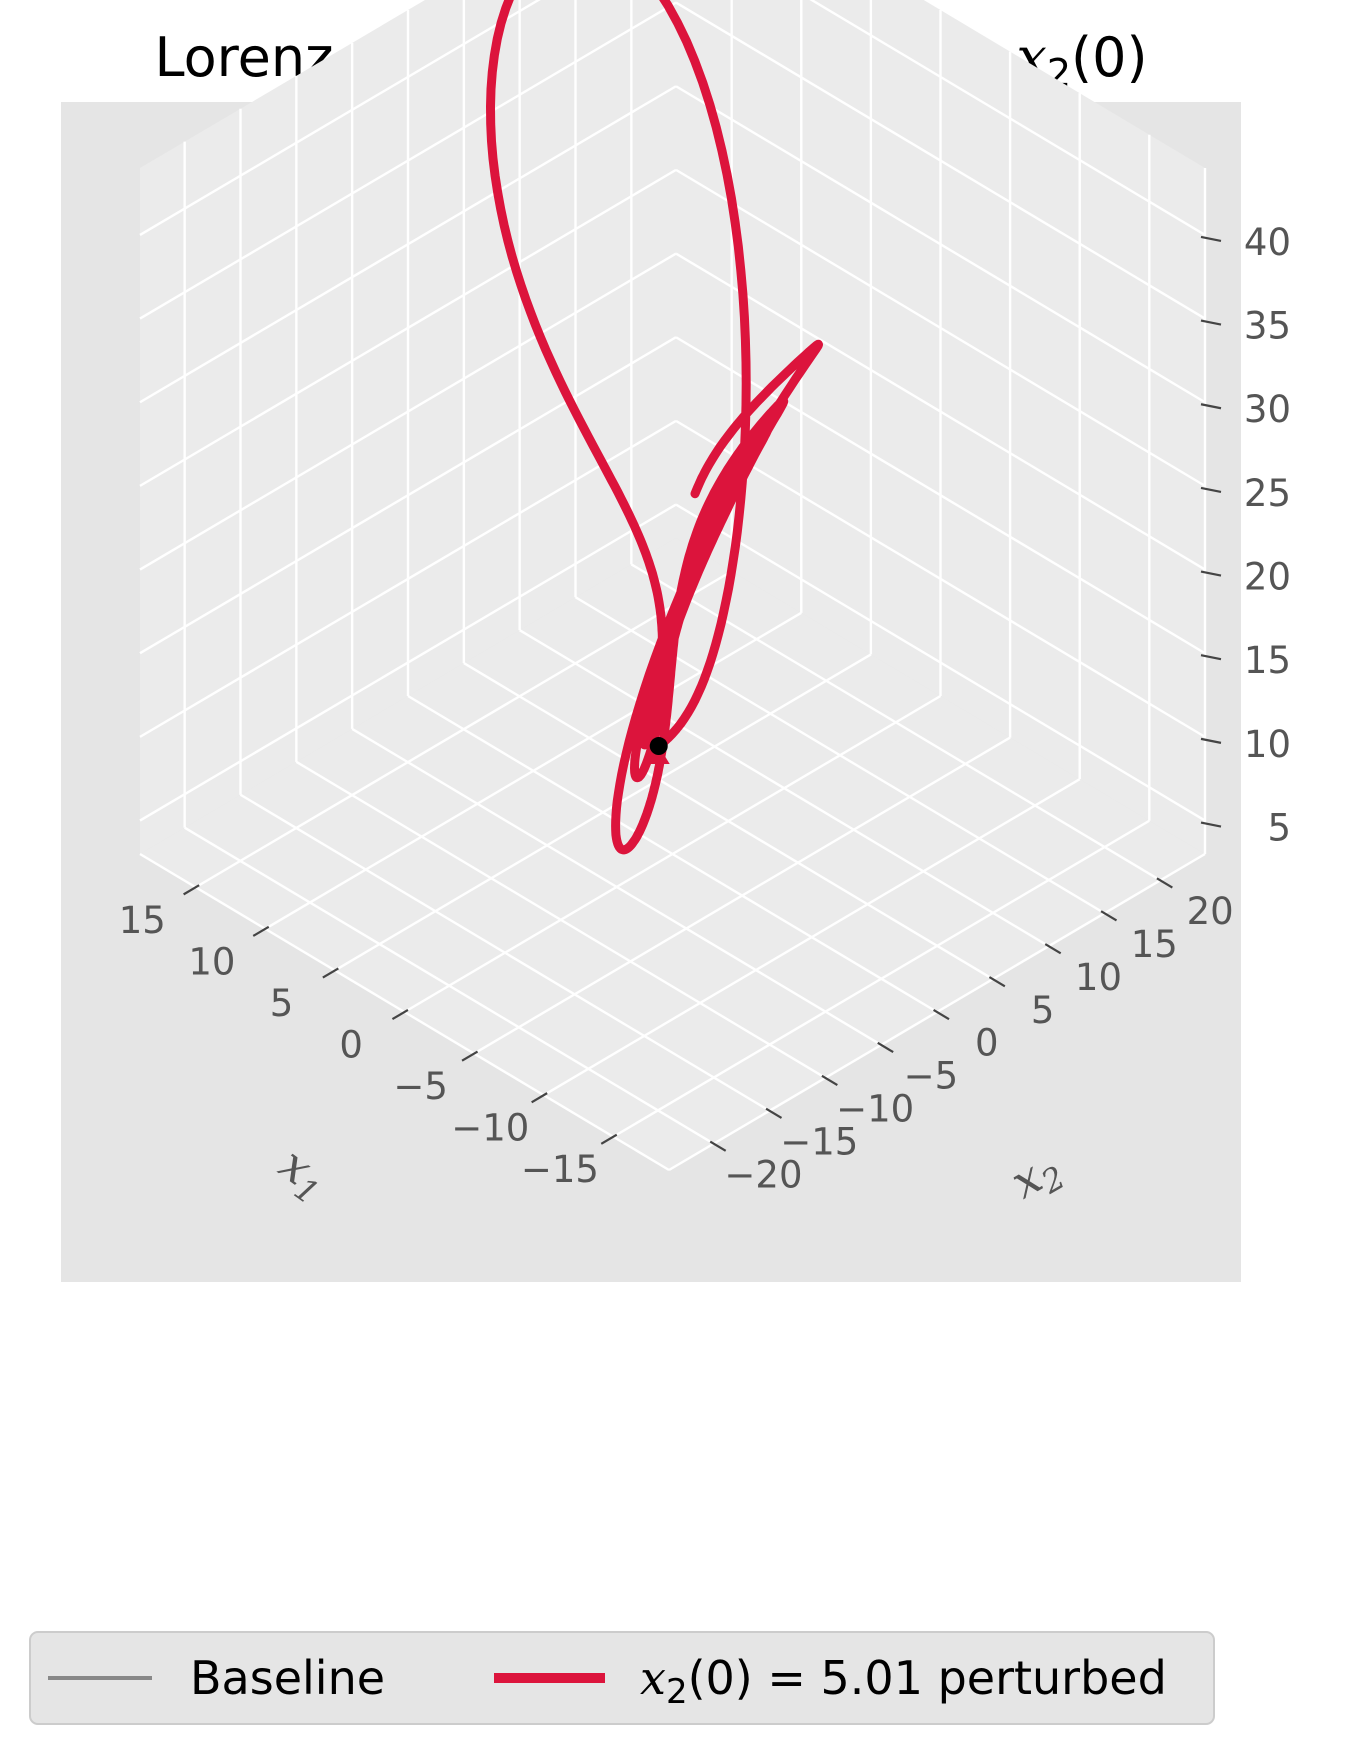 This screenshot has height=1764, width=1362. What do you see at coordinates (819, 1141) in the screenshot?
I see `x2-tick-label: −15` at bounding box center [819, 1141].